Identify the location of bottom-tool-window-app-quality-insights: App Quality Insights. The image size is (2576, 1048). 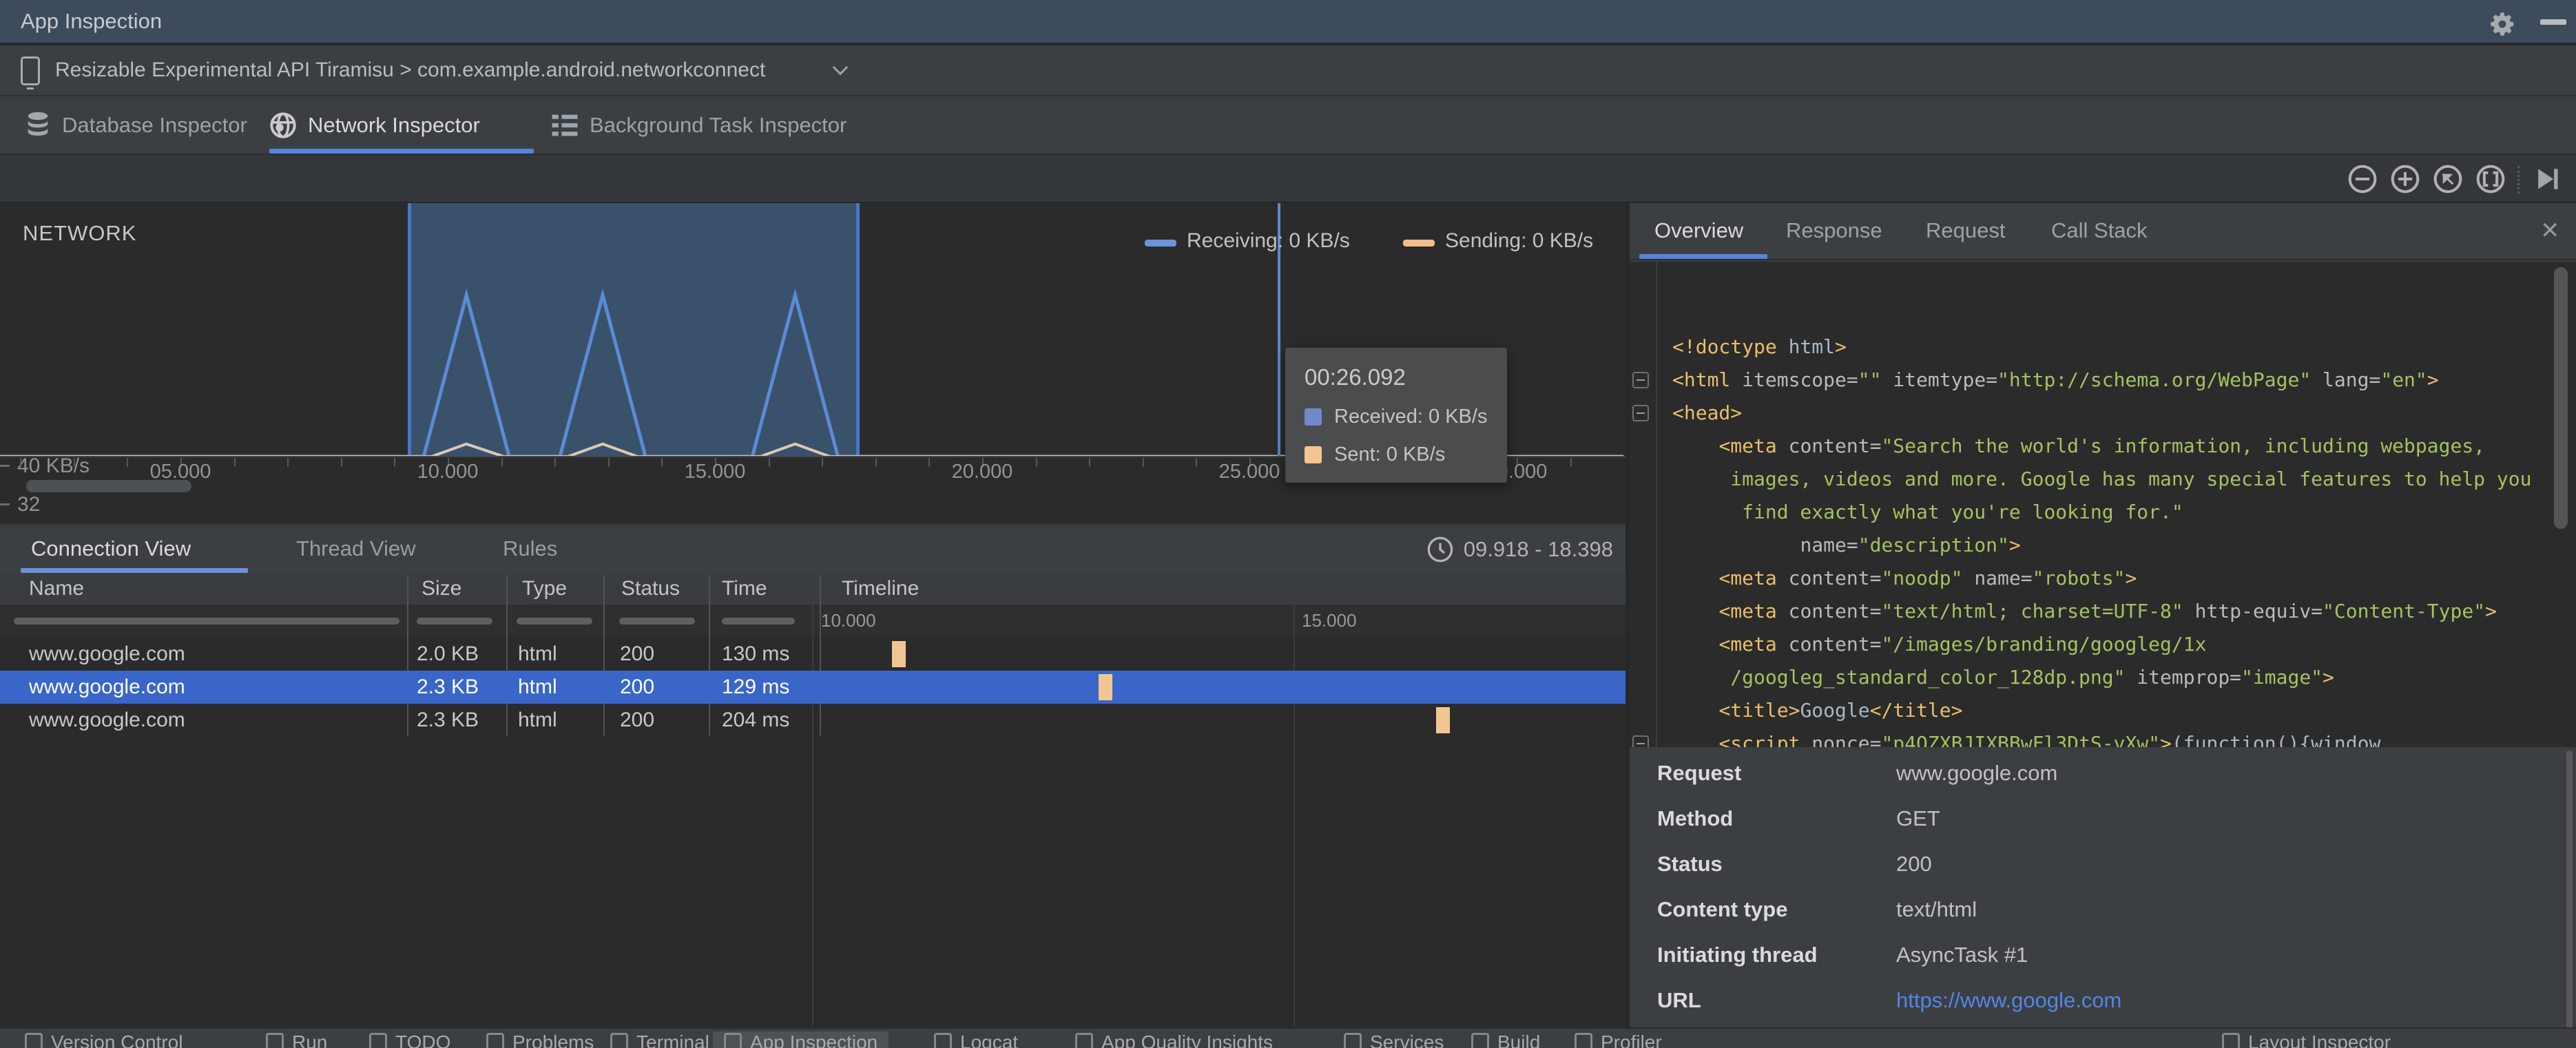
(1174, 1040).